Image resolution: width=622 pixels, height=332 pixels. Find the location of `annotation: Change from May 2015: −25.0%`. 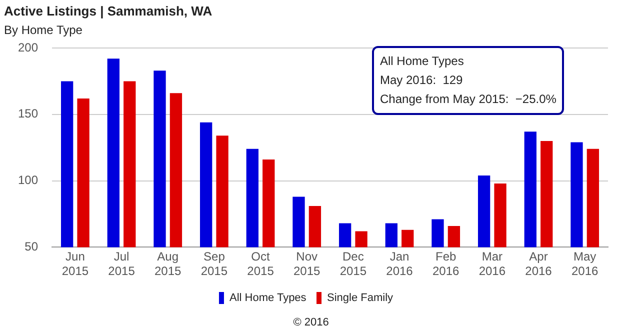

annotation: Change from May 2015: −25.0% is located at coordinates (468, 99).